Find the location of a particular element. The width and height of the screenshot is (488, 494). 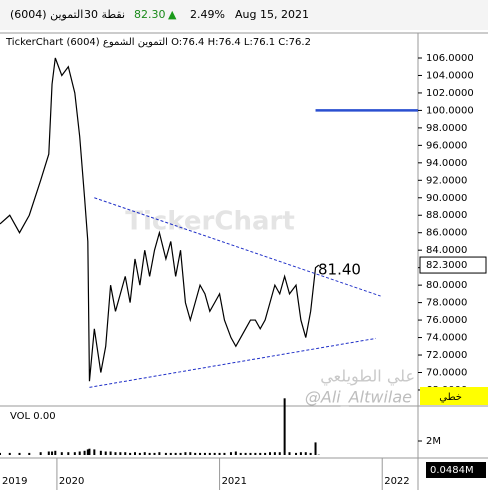

y-tick-label: 92.0000 is located at coordinates (446, 180).